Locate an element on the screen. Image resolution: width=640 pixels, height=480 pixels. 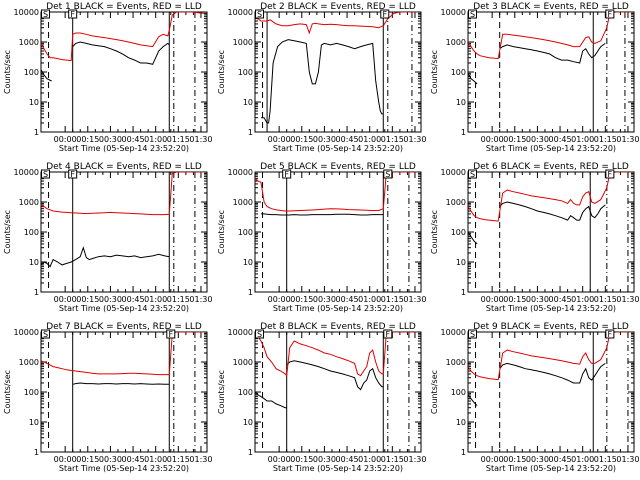
panel-title: Det 5 BLACK = Events, RED = LLD is located at coordinates (338, 167).